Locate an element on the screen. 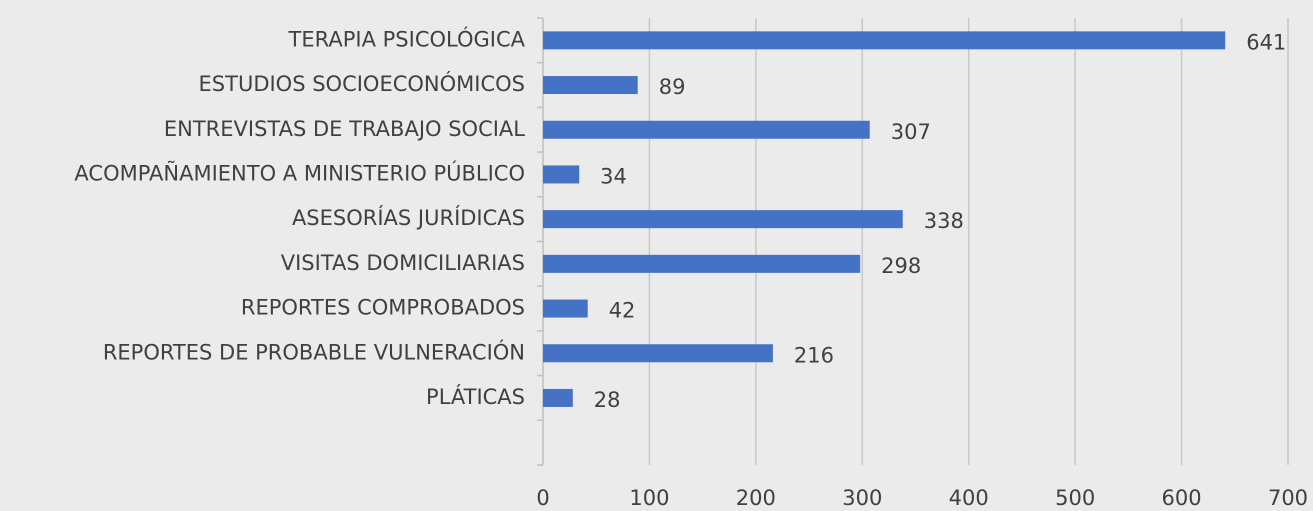 The image size is (1313, 511). value-label: 298 is located at coordinates (901, 266).